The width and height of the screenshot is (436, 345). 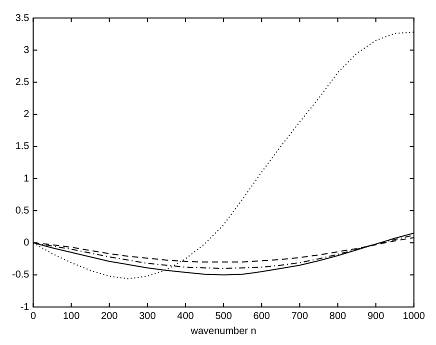 What do you see at coordinates (223, 316) in the screenshot?
I see `x-tick-label: 500` at bounding box center [223, 316].